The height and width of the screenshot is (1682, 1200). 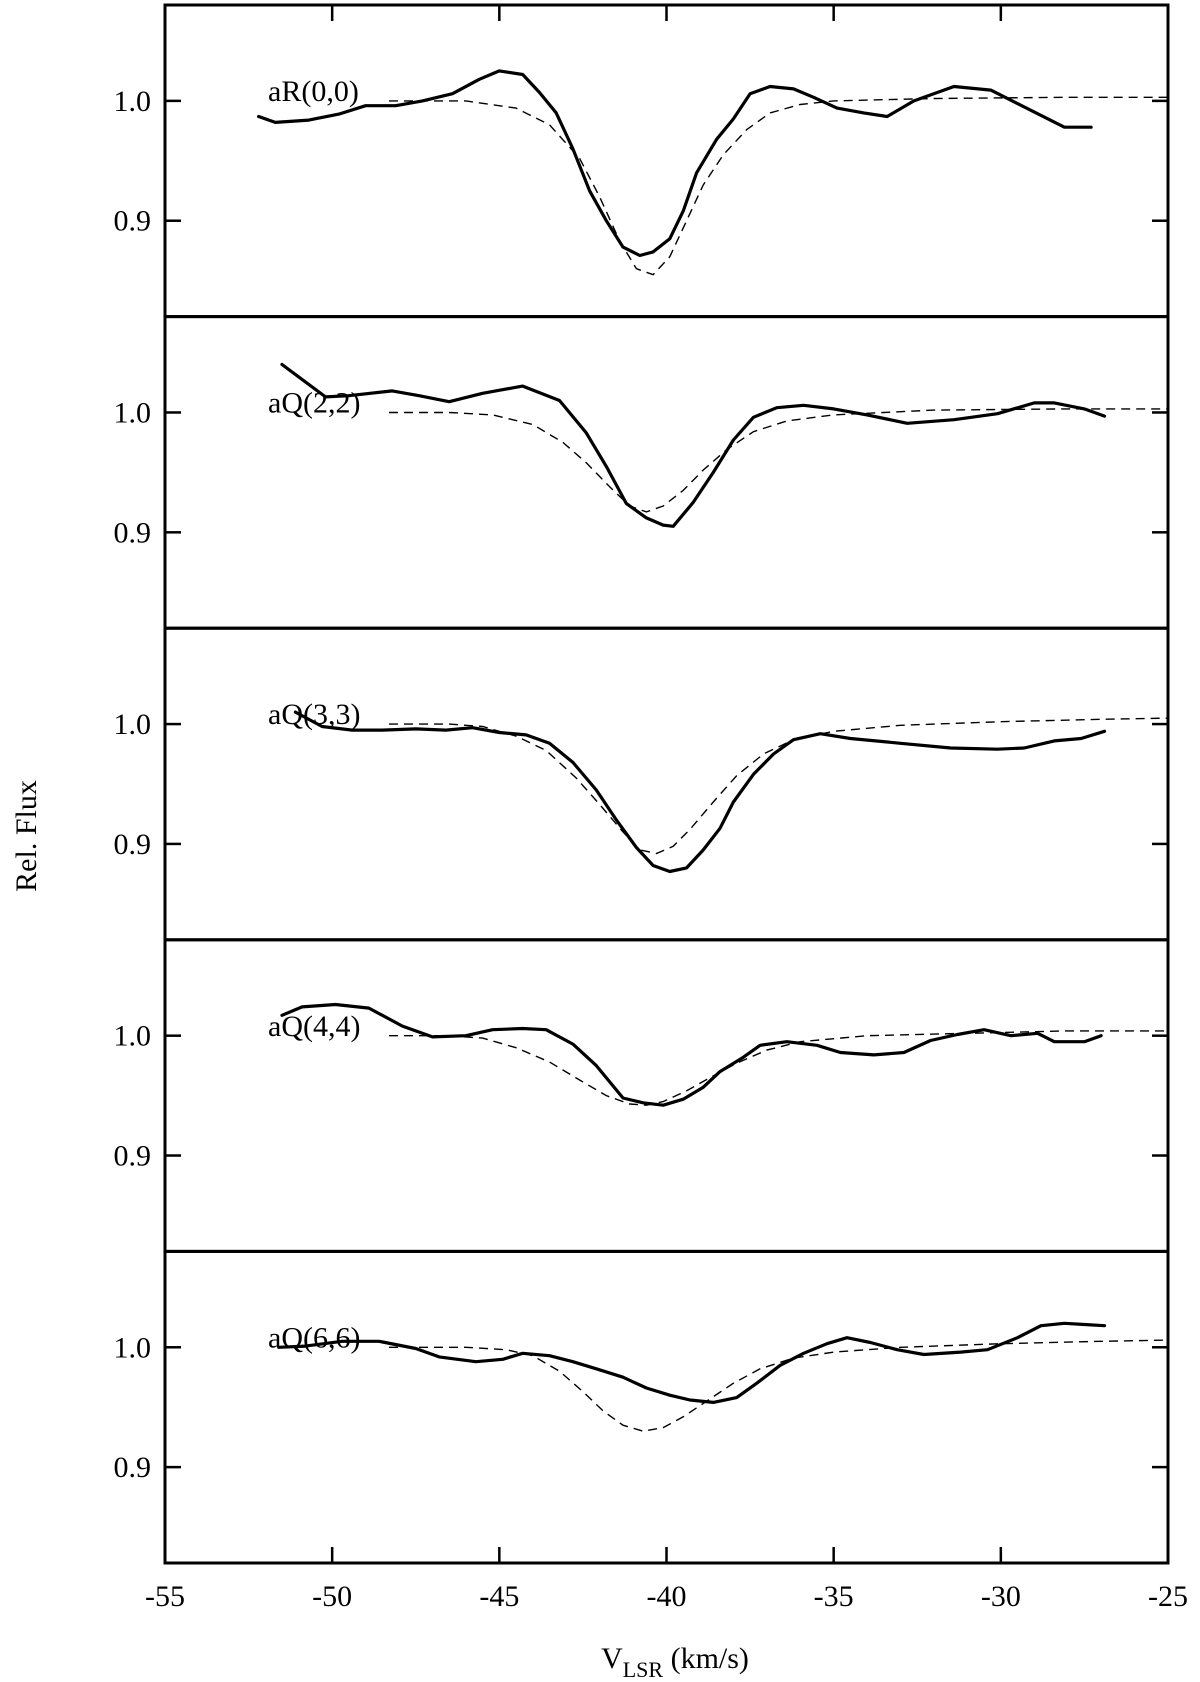 I want to click on x-tick-label: -30, so click(x=1001, y=1596).